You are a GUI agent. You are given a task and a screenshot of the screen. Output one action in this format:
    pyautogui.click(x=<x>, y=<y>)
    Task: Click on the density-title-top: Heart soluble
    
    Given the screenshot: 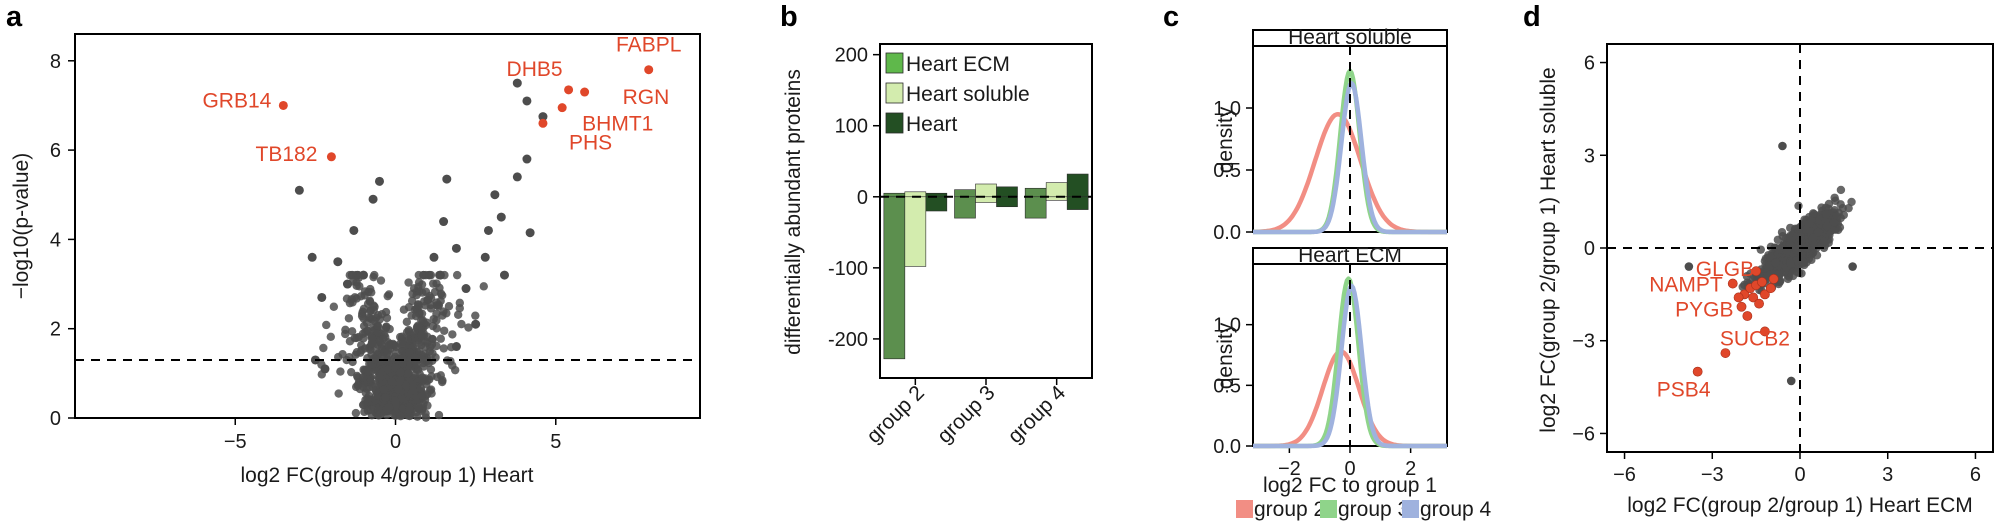 What is the action you would take?
    pyautogui.click(x=1350, y=37)
    